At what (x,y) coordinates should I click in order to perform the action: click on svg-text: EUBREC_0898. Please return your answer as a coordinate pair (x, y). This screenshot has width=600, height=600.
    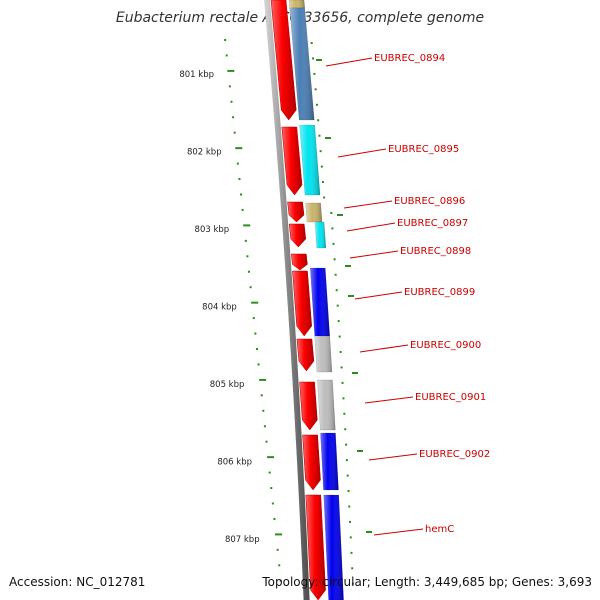
    Looking at the image, I should click on (435, 251).